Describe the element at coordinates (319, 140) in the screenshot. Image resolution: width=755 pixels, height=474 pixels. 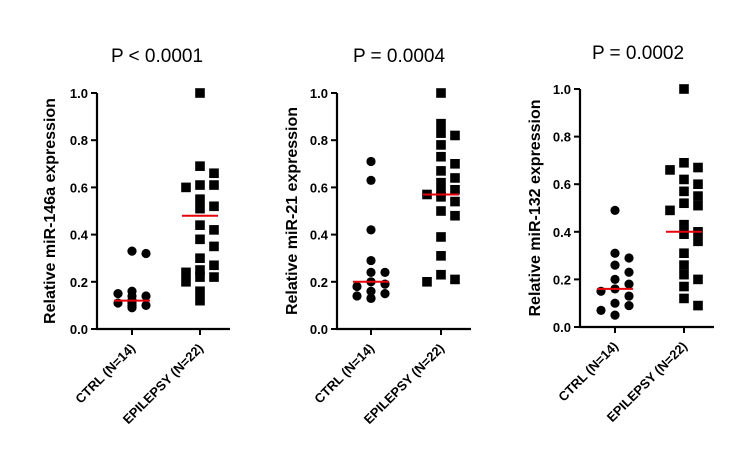
I see `panel2-y-tick-label: 0.8` at that location.